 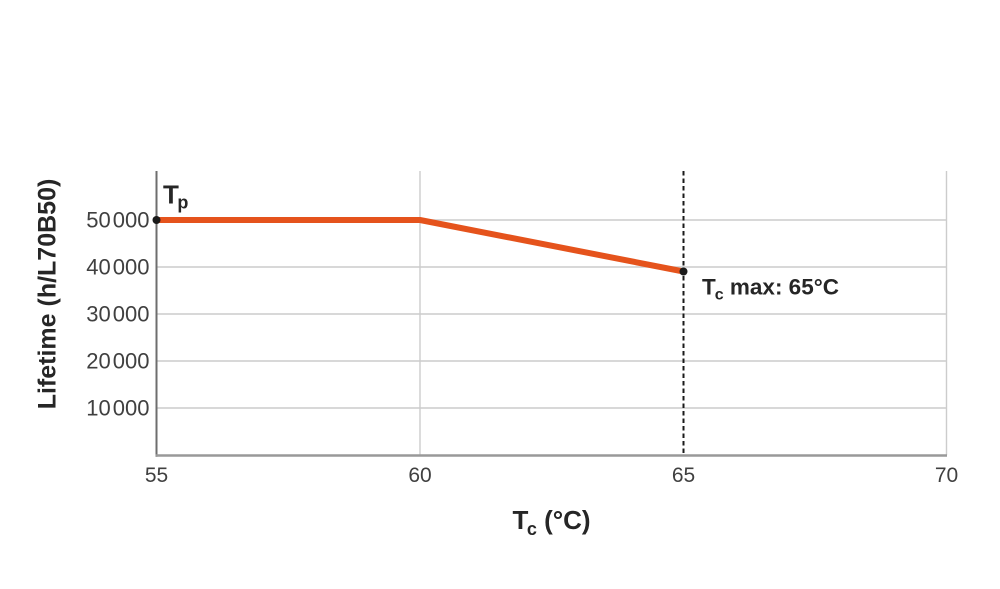 What do you see at coordinates (117, 408) in the screenshot?
I see `svg-text: 10000` at bounding box center [117, 408].